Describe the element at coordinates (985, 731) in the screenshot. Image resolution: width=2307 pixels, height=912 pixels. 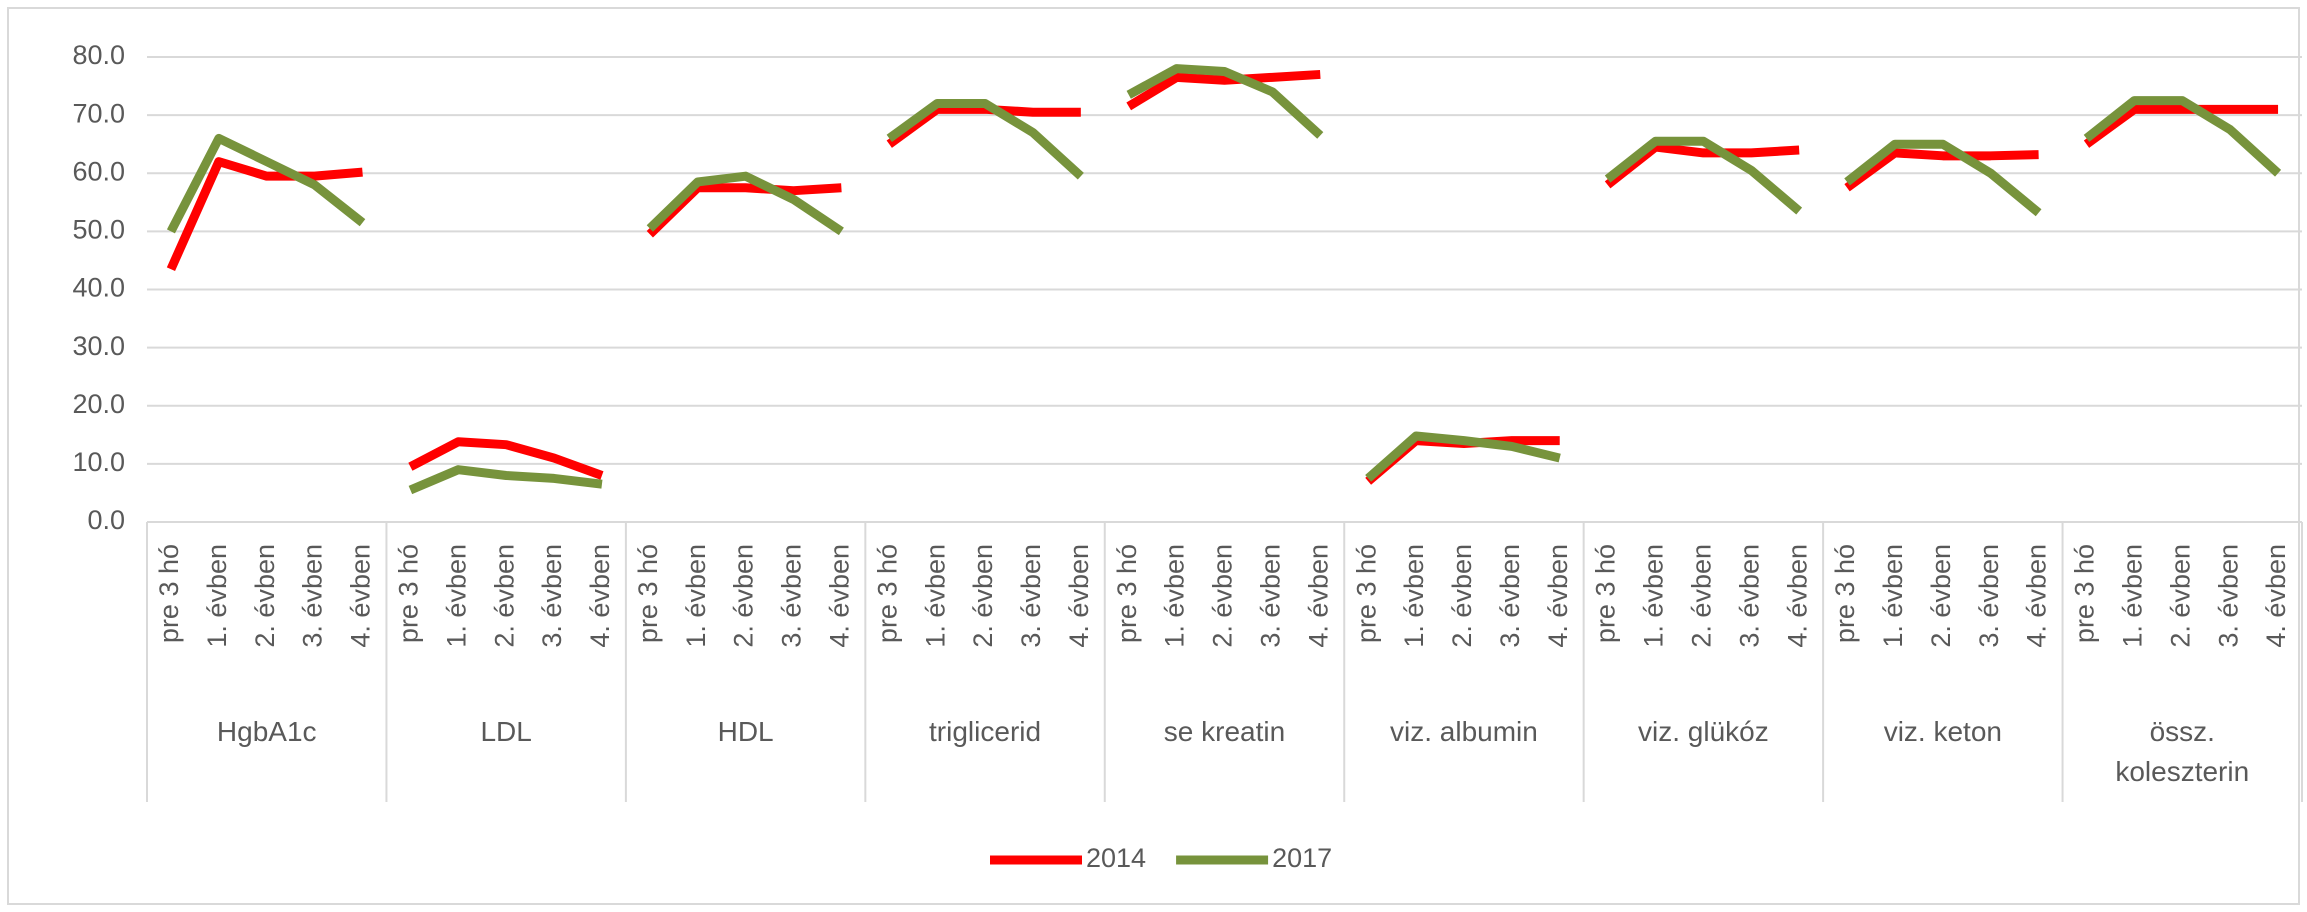
I see `group-label: triglicerid` at that location.